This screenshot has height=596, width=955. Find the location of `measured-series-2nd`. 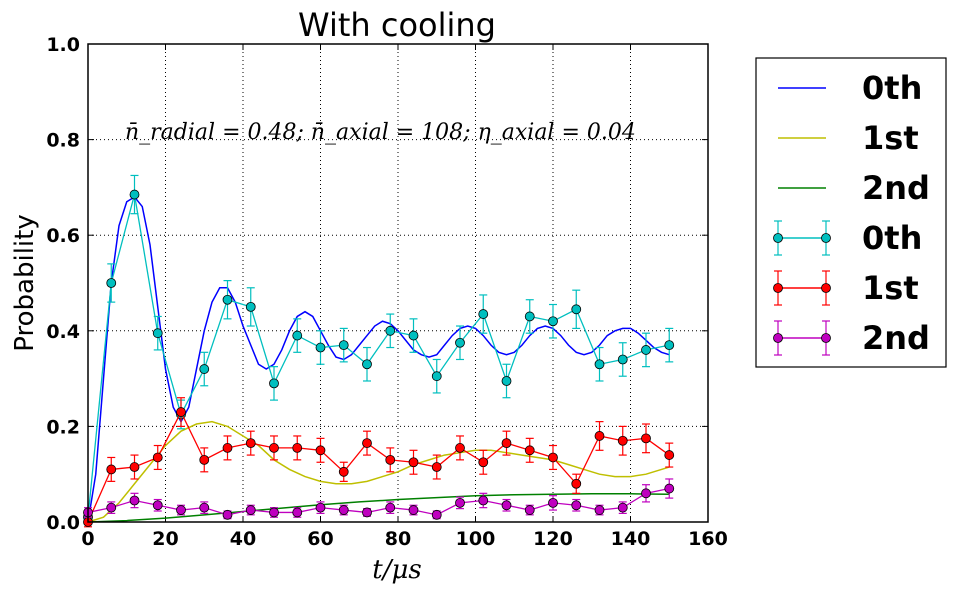

measured-series-2nd is located at coordinates (379, 499).